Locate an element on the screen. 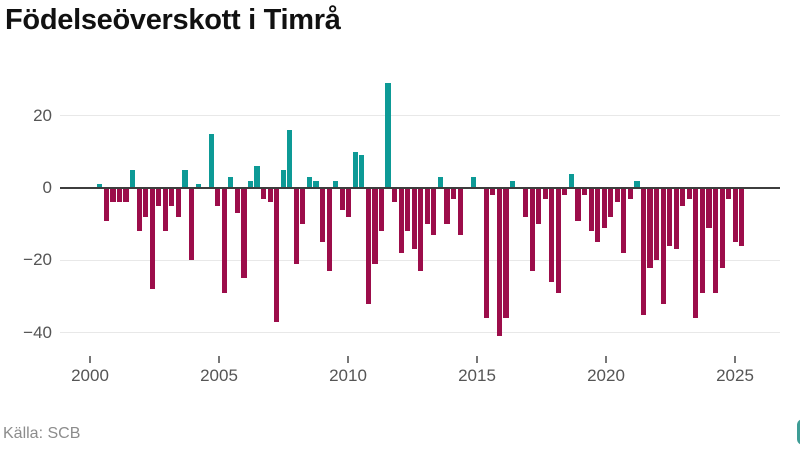 This screenshot has width=800, height=450. x-tick-label: 2015 is located at coordinates (477, 375).